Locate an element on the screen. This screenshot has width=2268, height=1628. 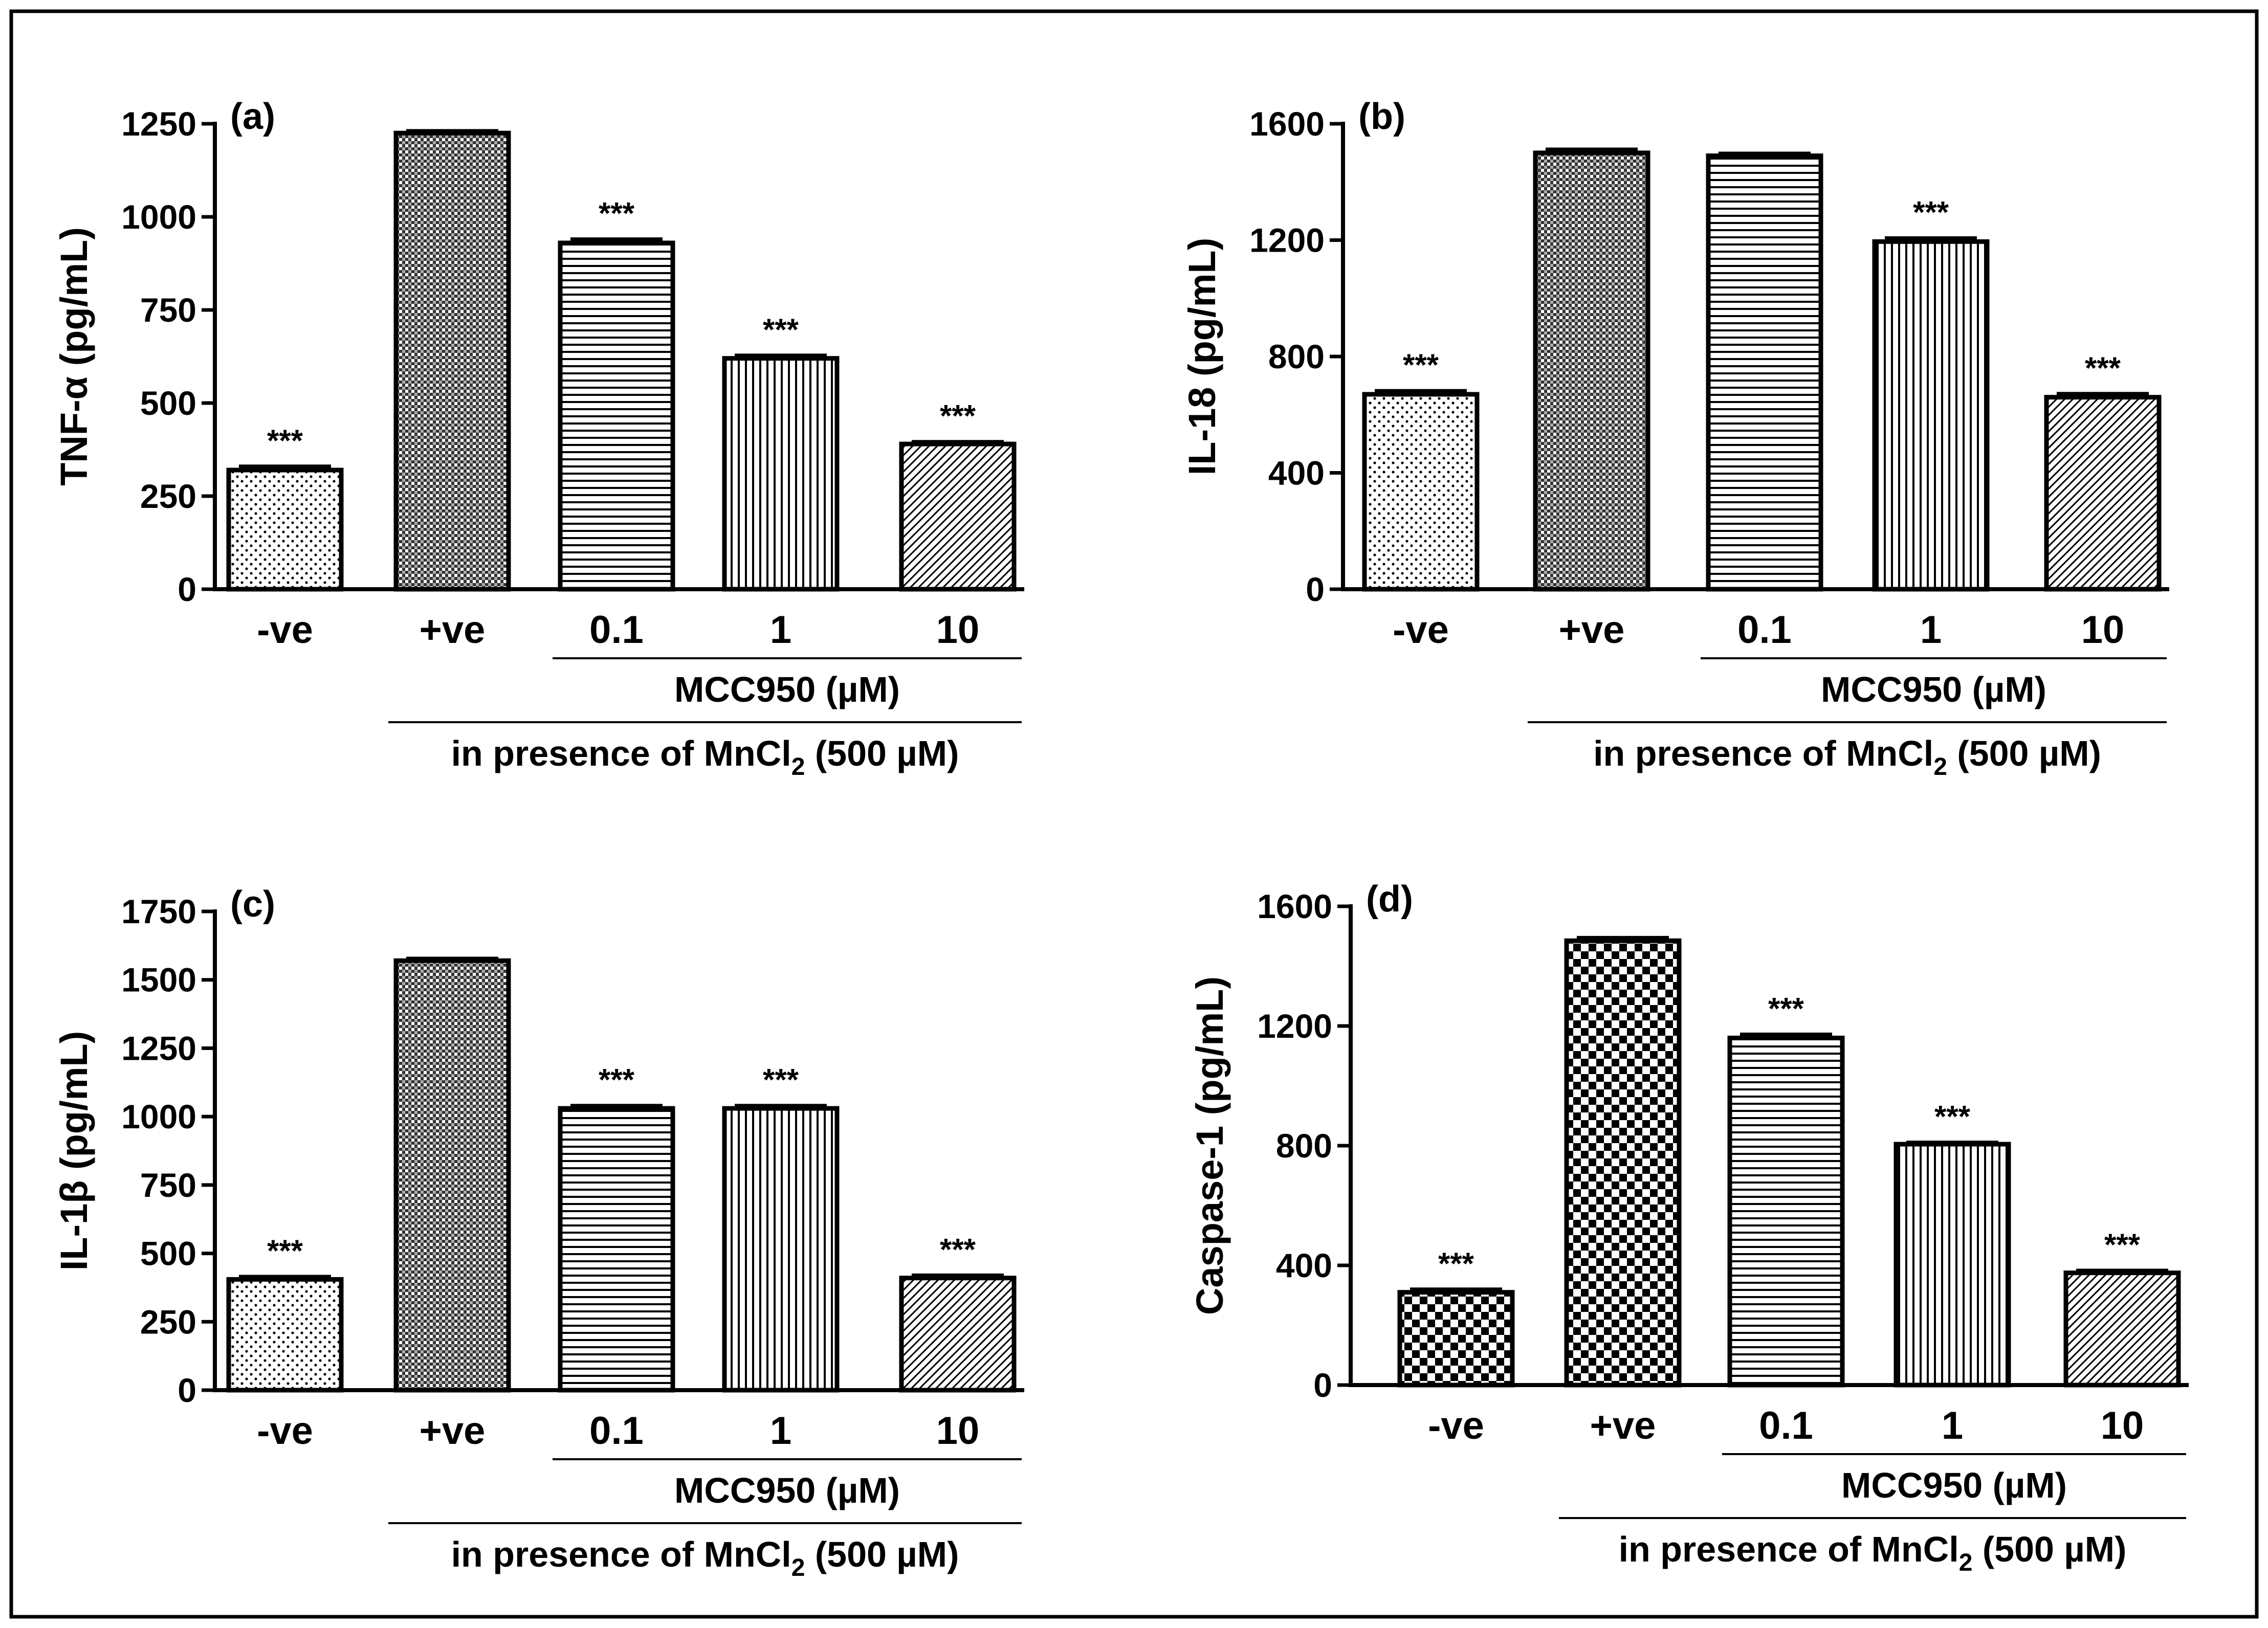
y-tick-label: 1500 is located at coordinates (159, 980).